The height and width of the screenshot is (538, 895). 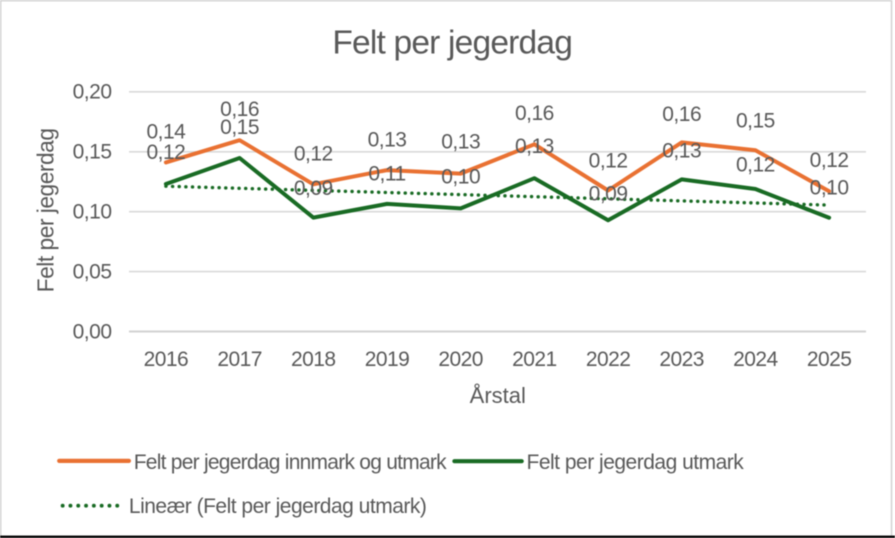 I want to click on svg-text: 0,00, so click(x=92, y=331).